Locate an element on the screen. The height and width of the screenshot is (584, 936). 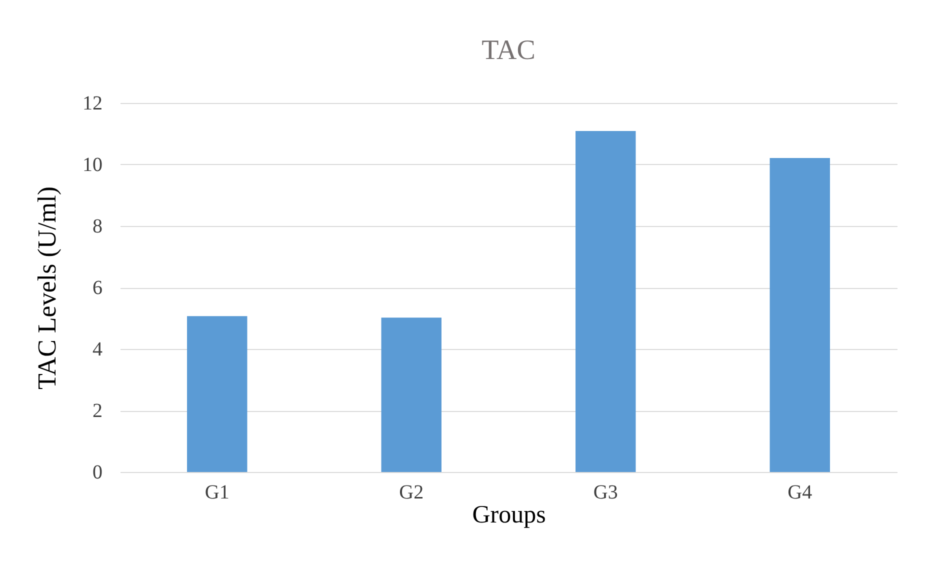
x-tick-label: G1 is located at coordinates (217, 493).